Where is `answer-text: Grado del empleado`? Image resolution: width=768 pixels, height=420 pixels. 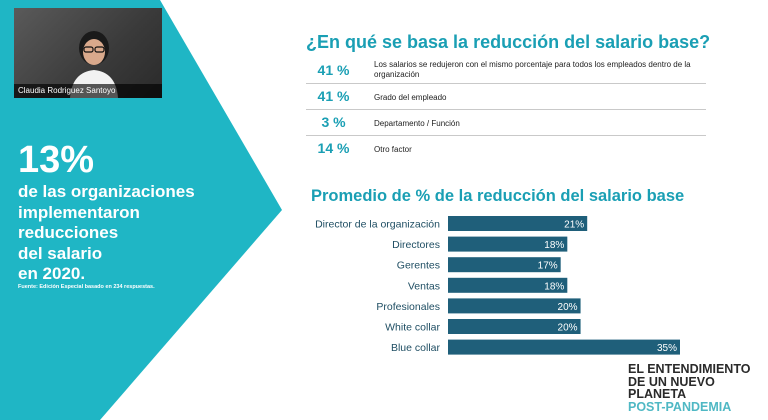 answer-text: Grado del empleado is located at coordinates (410, 97).